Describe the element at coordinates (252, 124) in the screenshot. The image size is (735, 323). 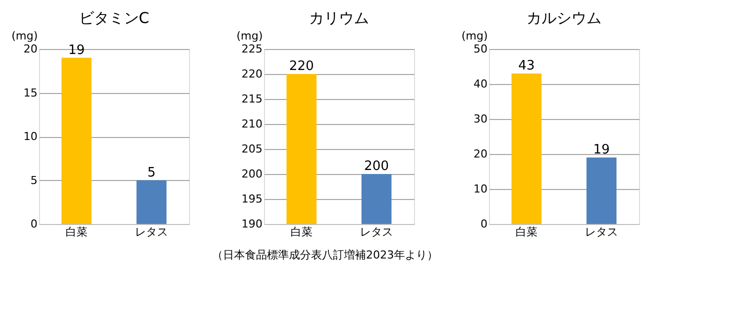
I see `y-tick-label: 210` at that location.